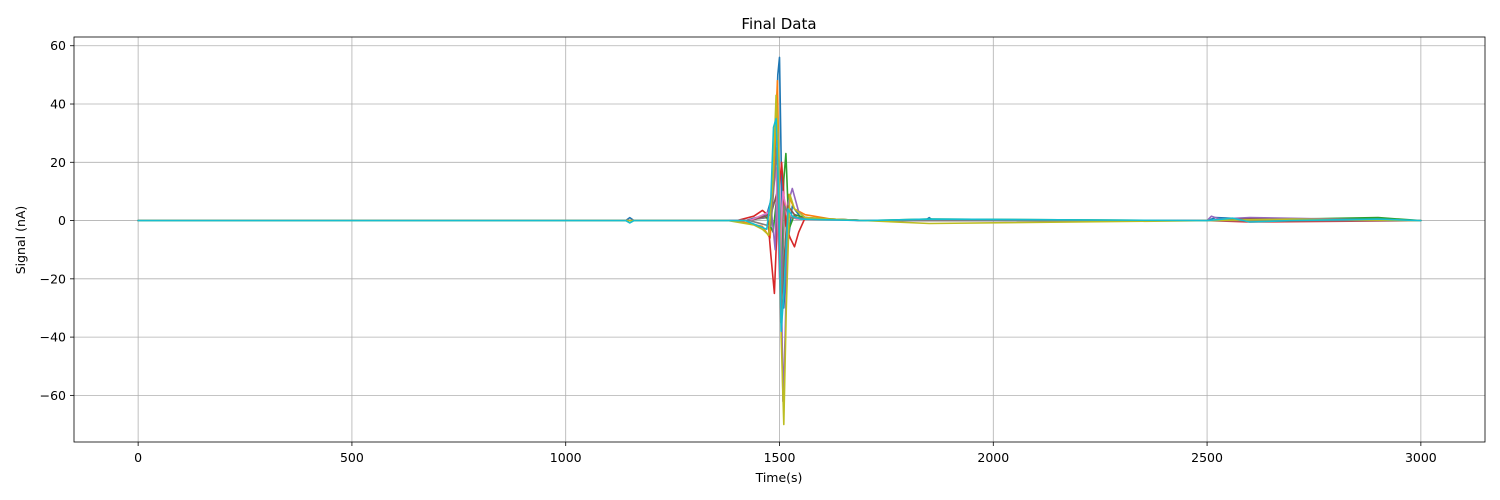 The width and height of the screenshot is (1500, 500). I want to click on y-tick-label: 60, so click(58, 45).